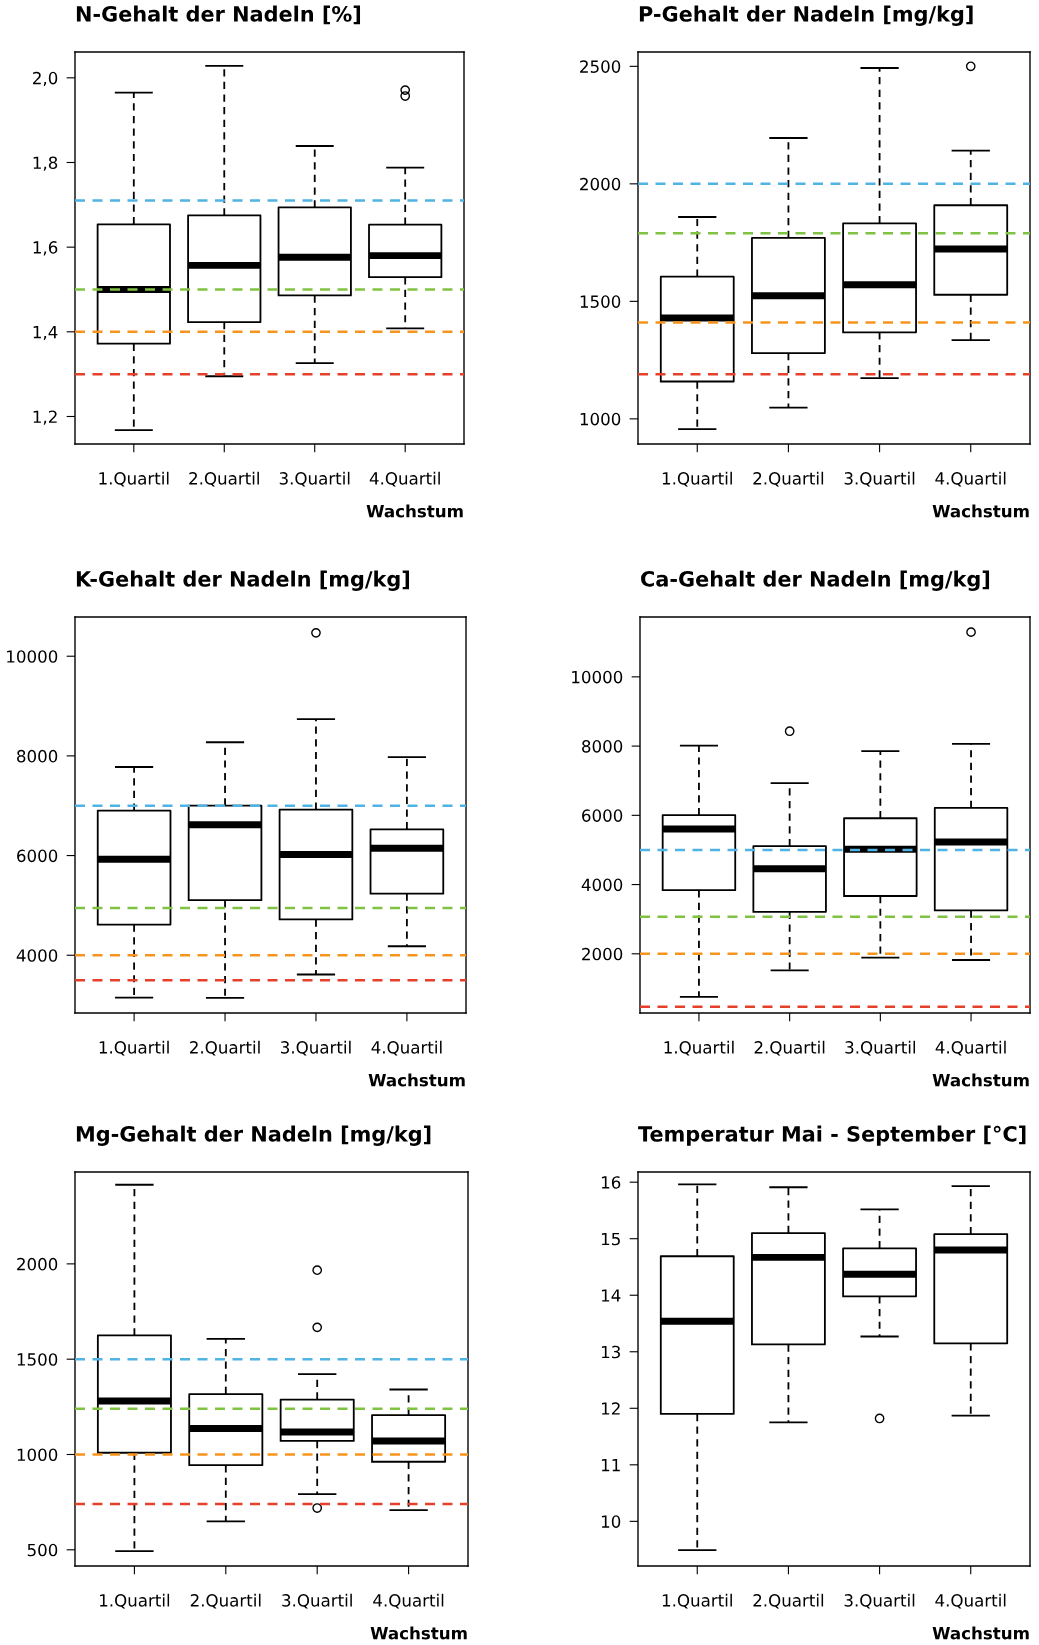 Image resolution: width=1039 pixels, height=1645 pixels. I want to click on chart-title: N-Gehalt der Nadeln [%], so click(218, 15).